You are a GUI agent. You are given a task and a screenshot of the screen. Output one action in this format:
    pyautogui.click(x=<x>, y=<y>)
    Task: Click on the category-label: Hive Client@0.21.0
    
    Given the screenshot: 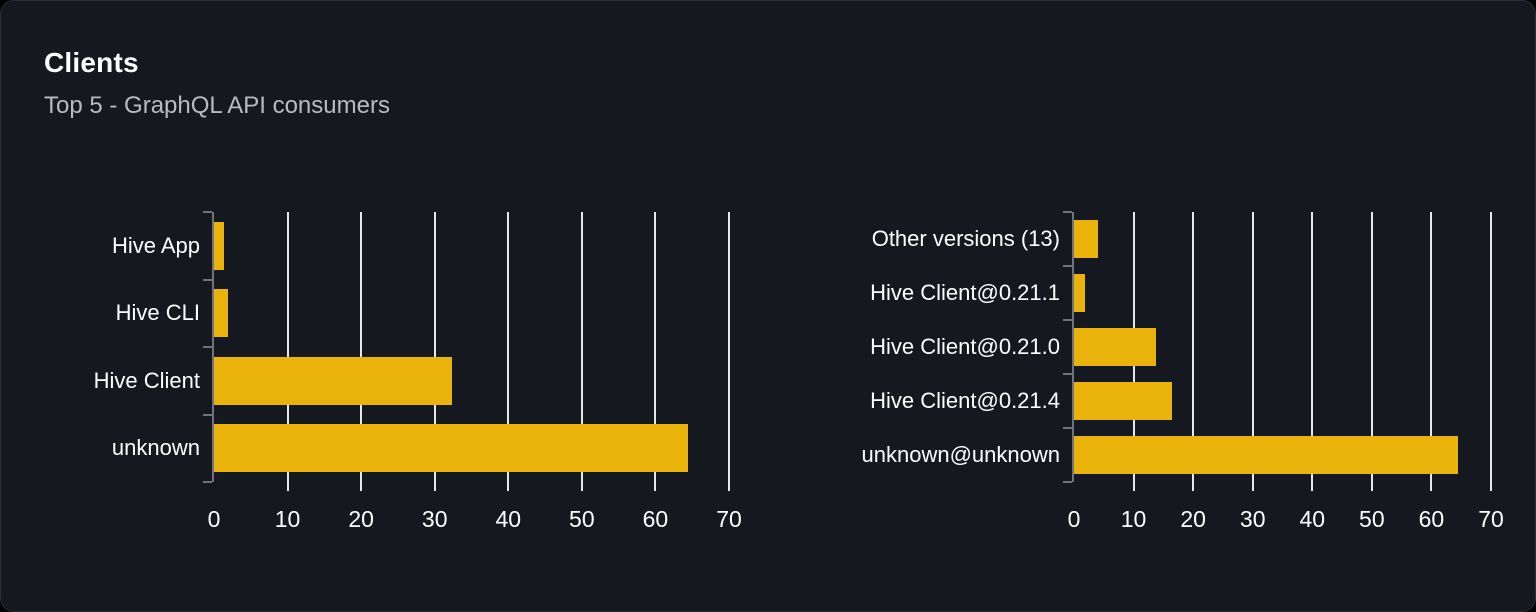 What is the action you would take?
    pyautogui.click(x=965, y=346)
    